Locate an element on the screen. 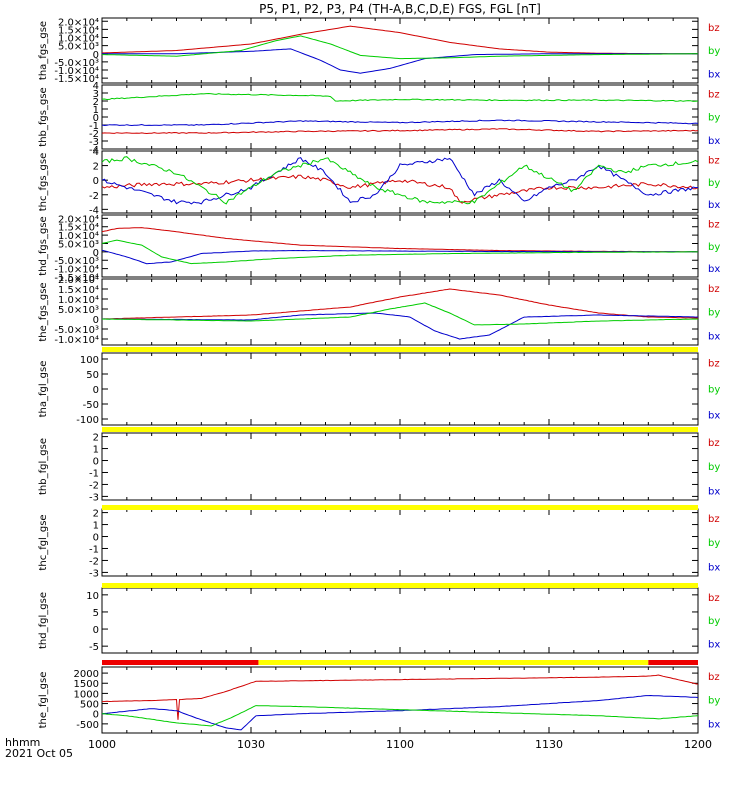  y-tick-label: -500 is located at coordinates (87, 725).